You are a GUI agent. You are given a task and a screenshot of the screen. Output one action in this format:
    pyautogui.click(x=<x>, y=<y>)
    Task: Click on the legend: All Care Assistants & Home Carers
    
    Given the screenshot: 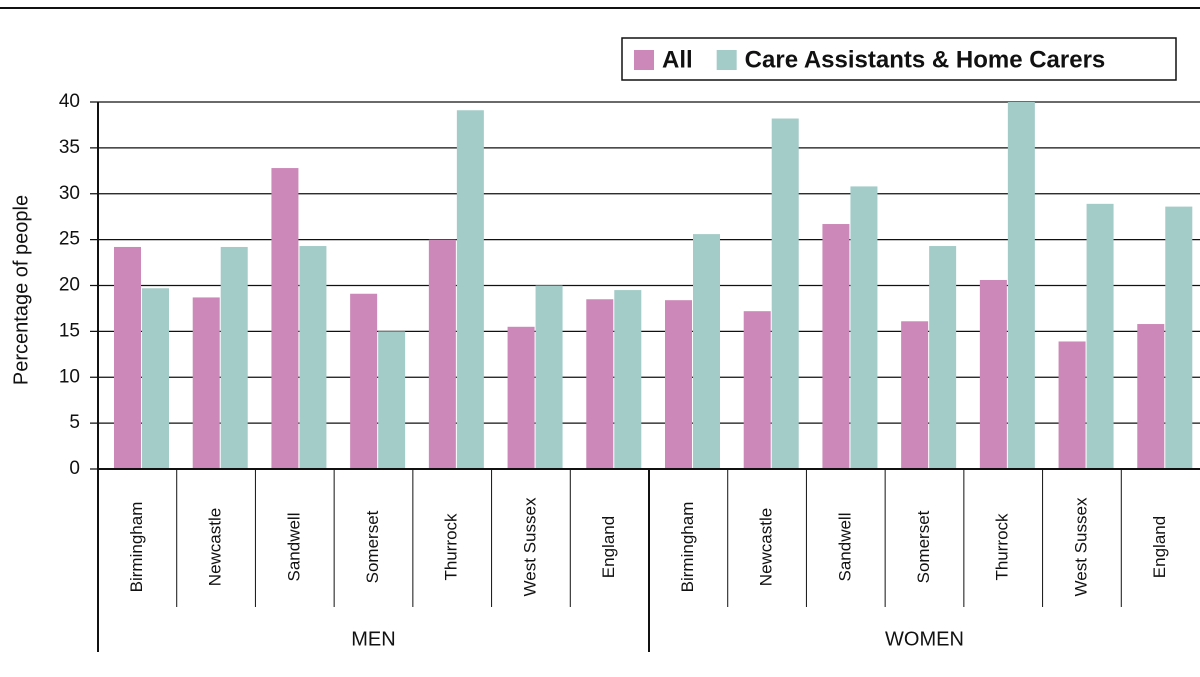 What is the action you would take?
    pyautogui.click(x=899, y=59)
    